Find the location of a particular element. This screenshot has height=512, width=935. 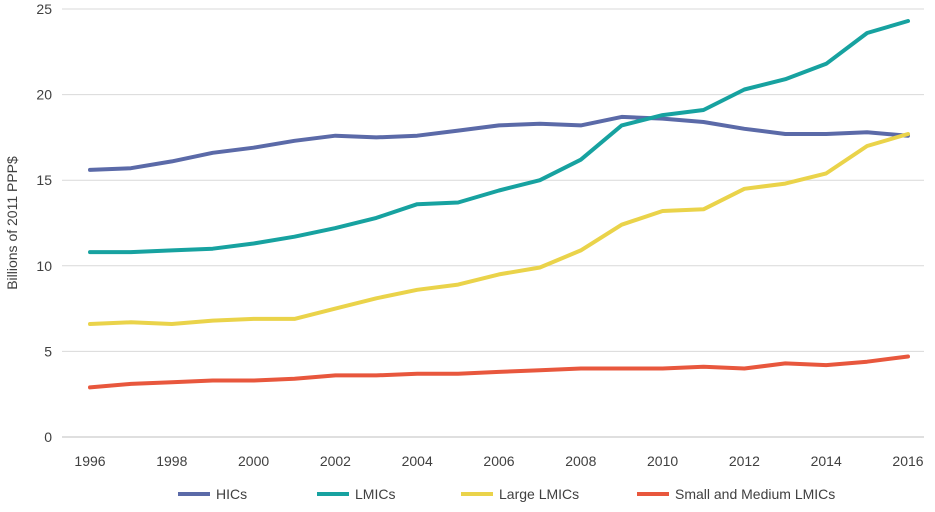

y-tick-label: 15 is located at coordinates (44, 180).